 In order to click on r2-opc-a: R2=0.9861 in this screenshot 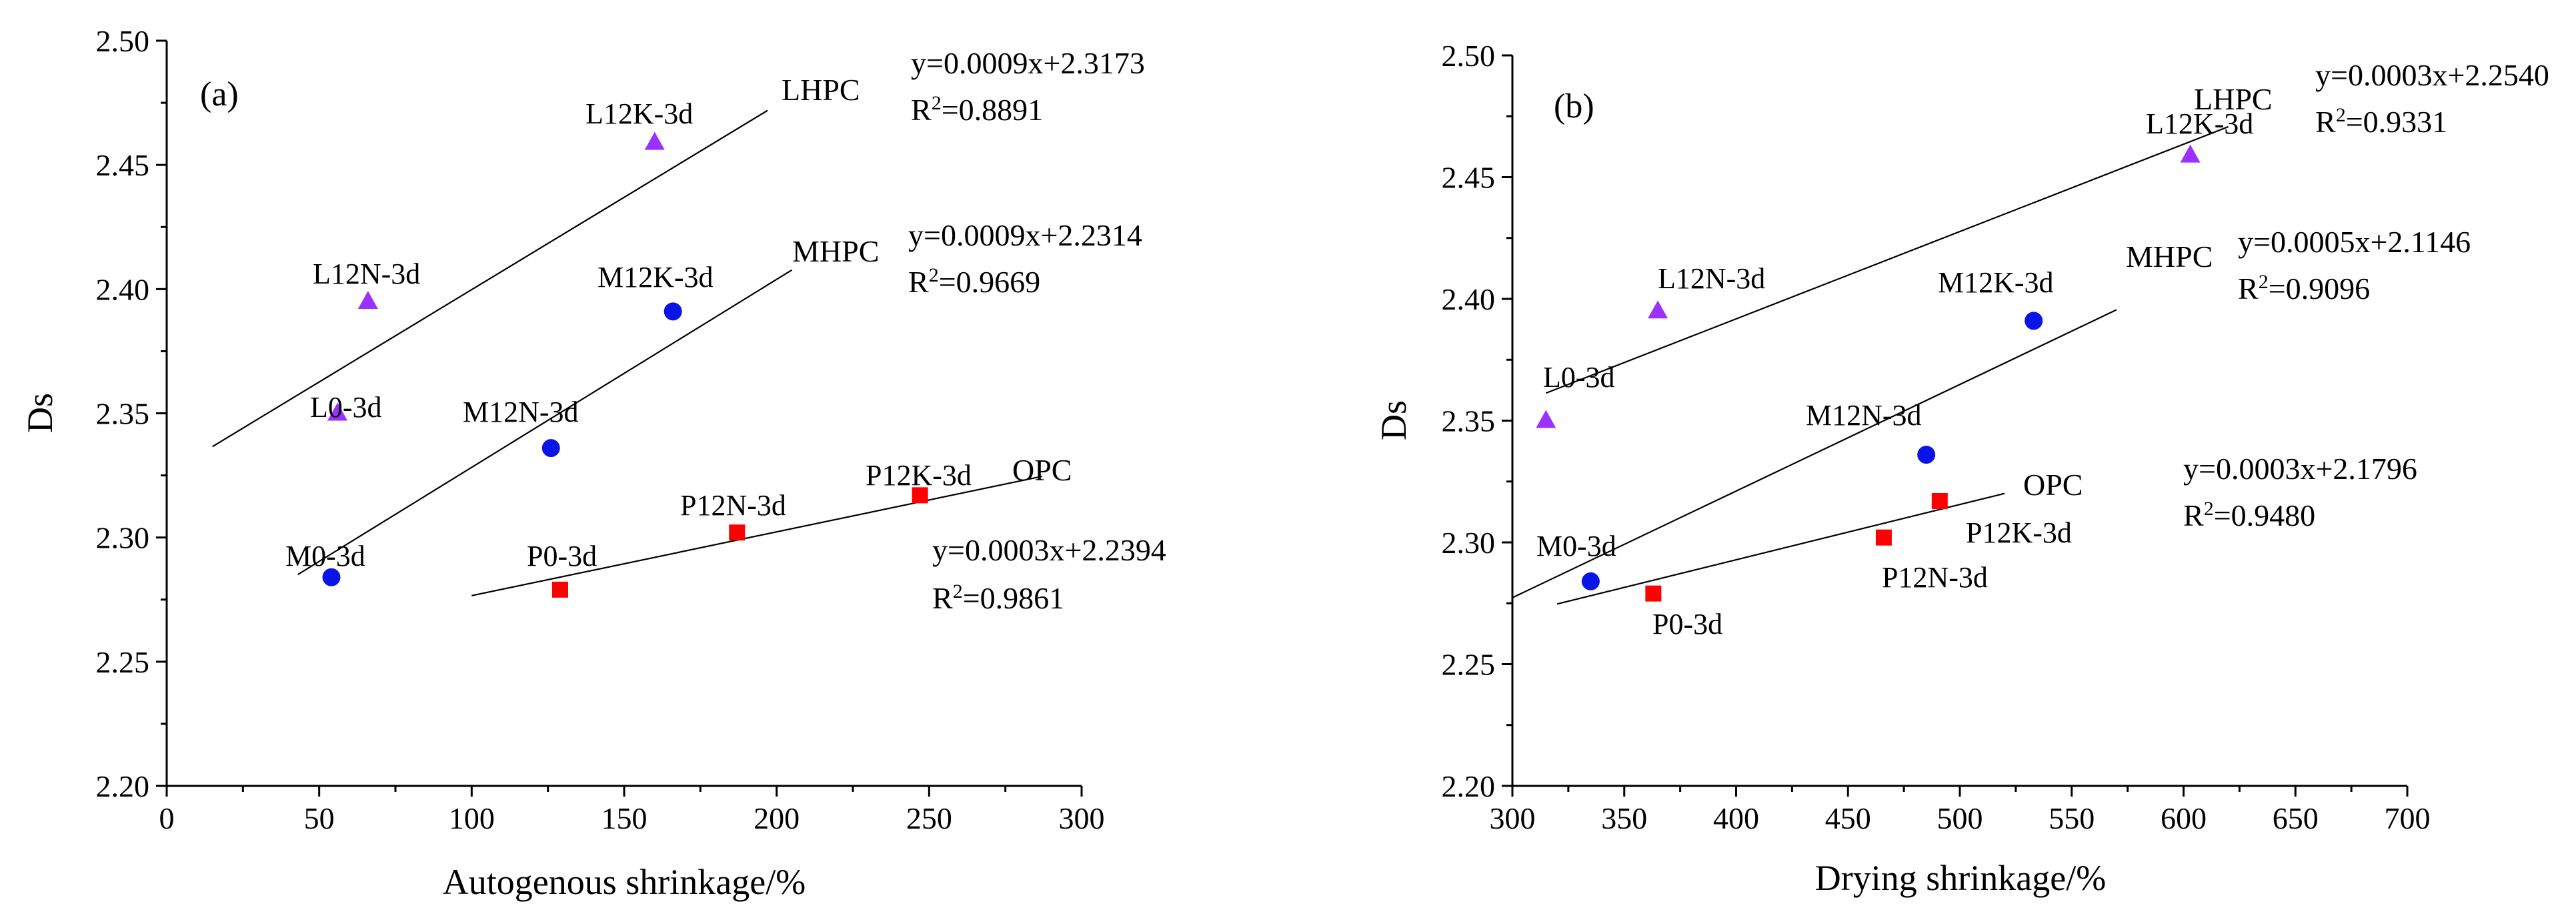, I will do `click(998, 598)`.